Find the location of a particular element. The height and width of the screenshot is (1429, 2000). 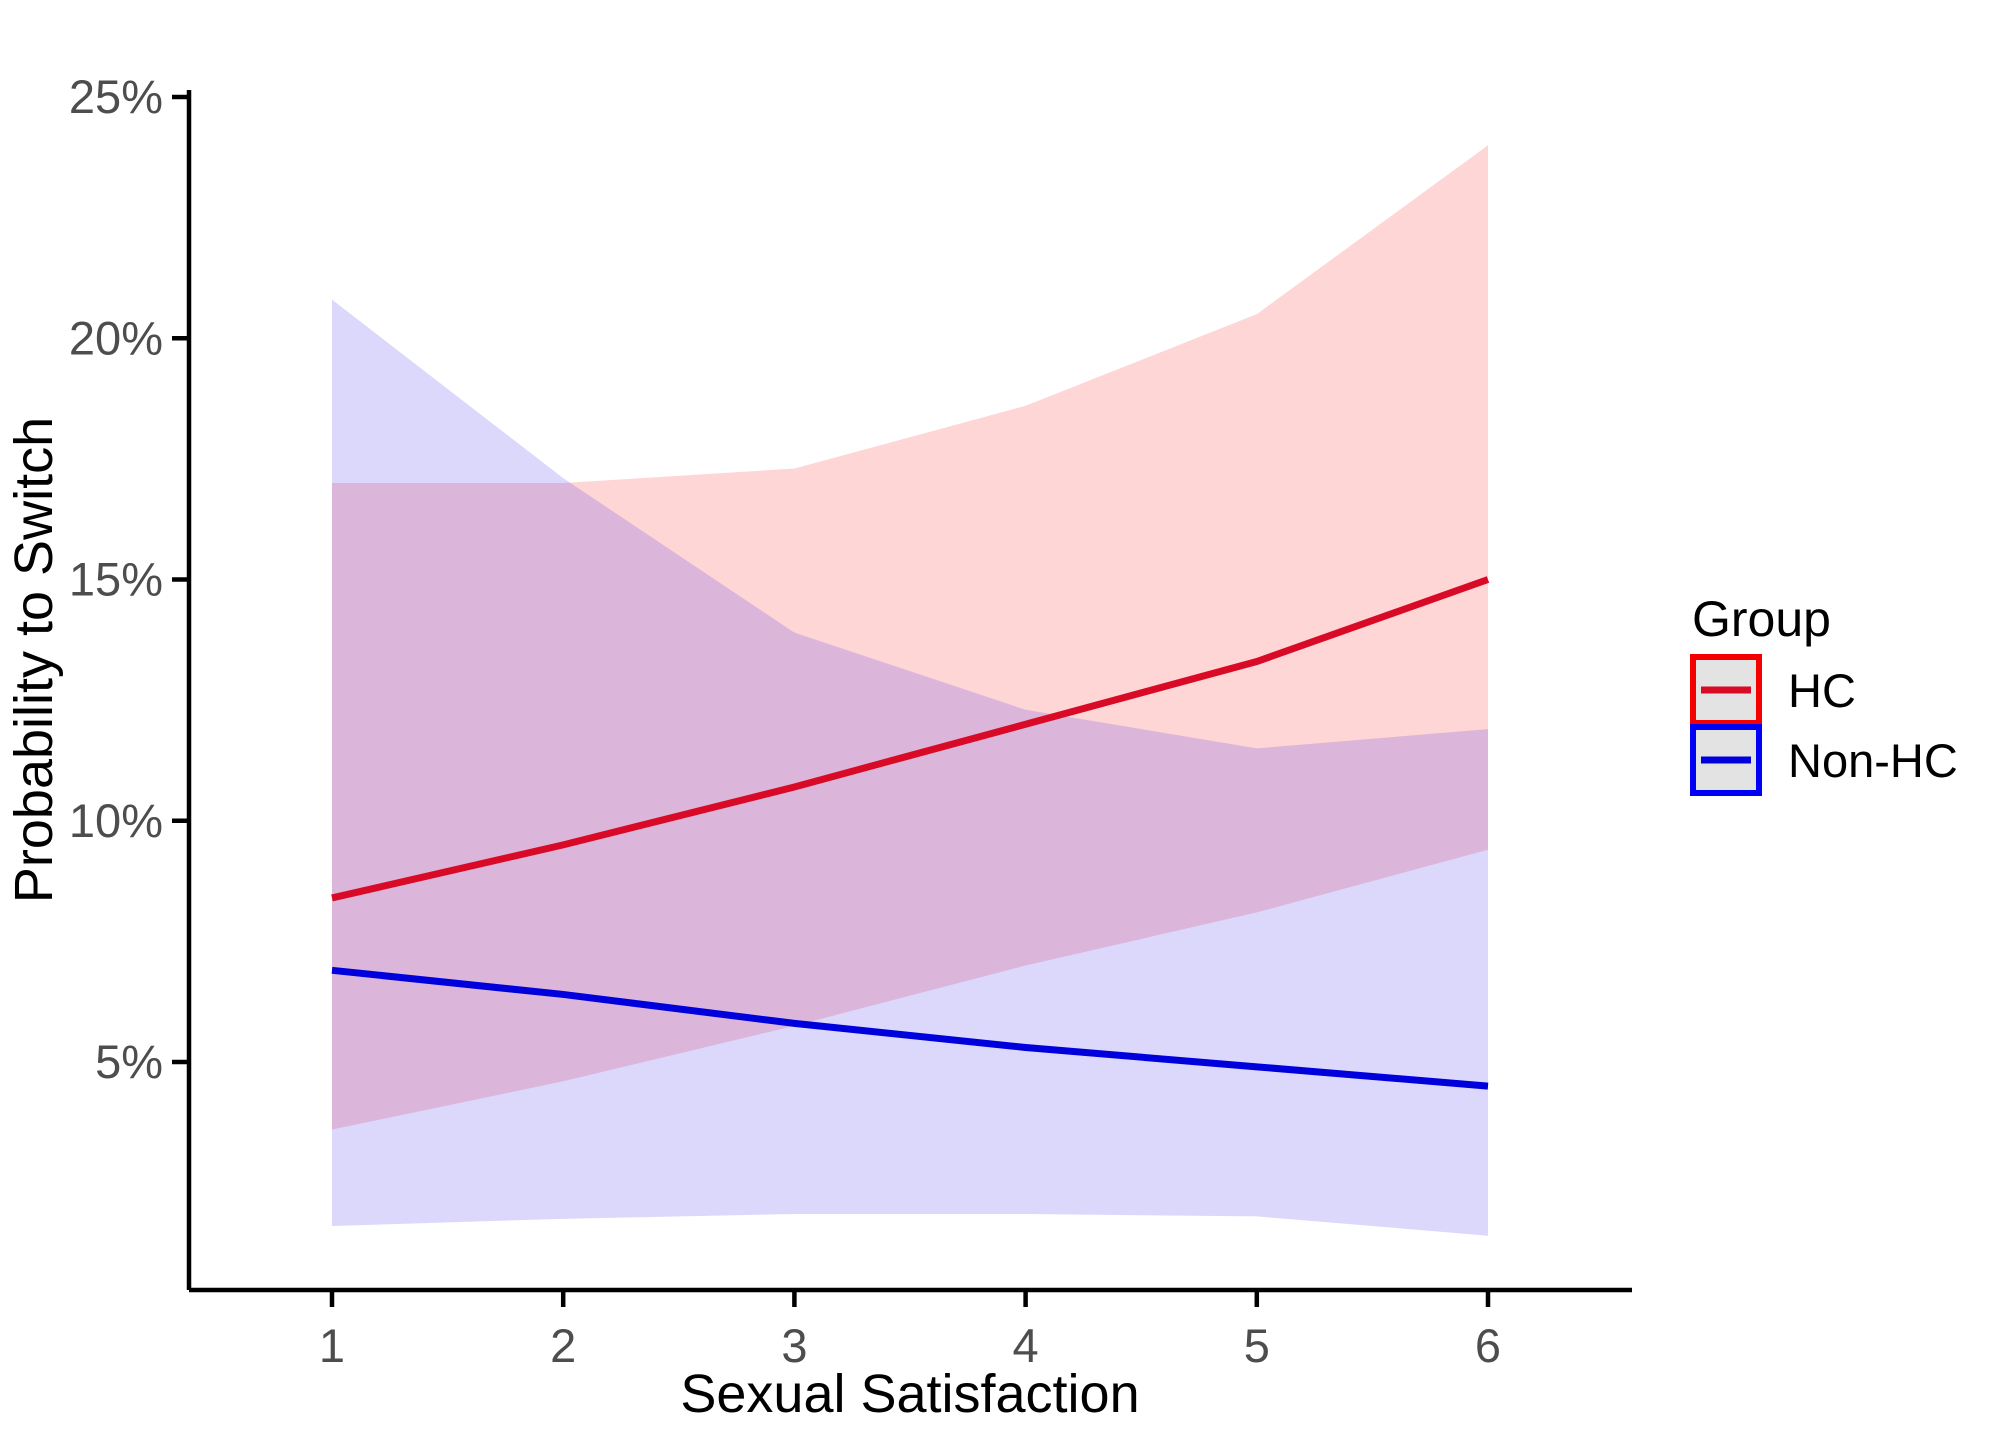

y-tick-label: 20% is located at coordinates (116, 337).